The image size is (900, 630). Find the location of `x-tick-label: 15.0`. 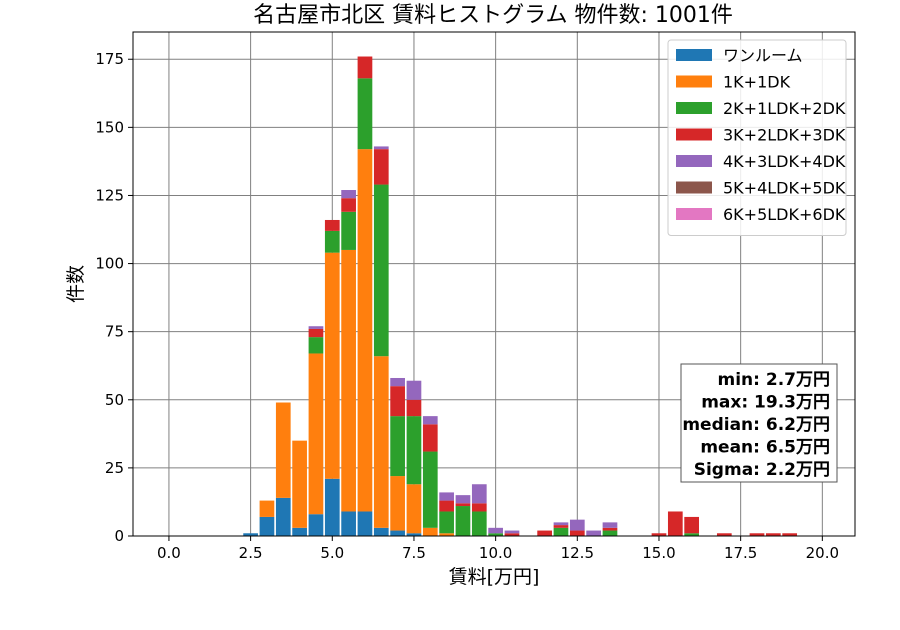

x-tick-label: 15.0 is located at coordinates (658, 553).